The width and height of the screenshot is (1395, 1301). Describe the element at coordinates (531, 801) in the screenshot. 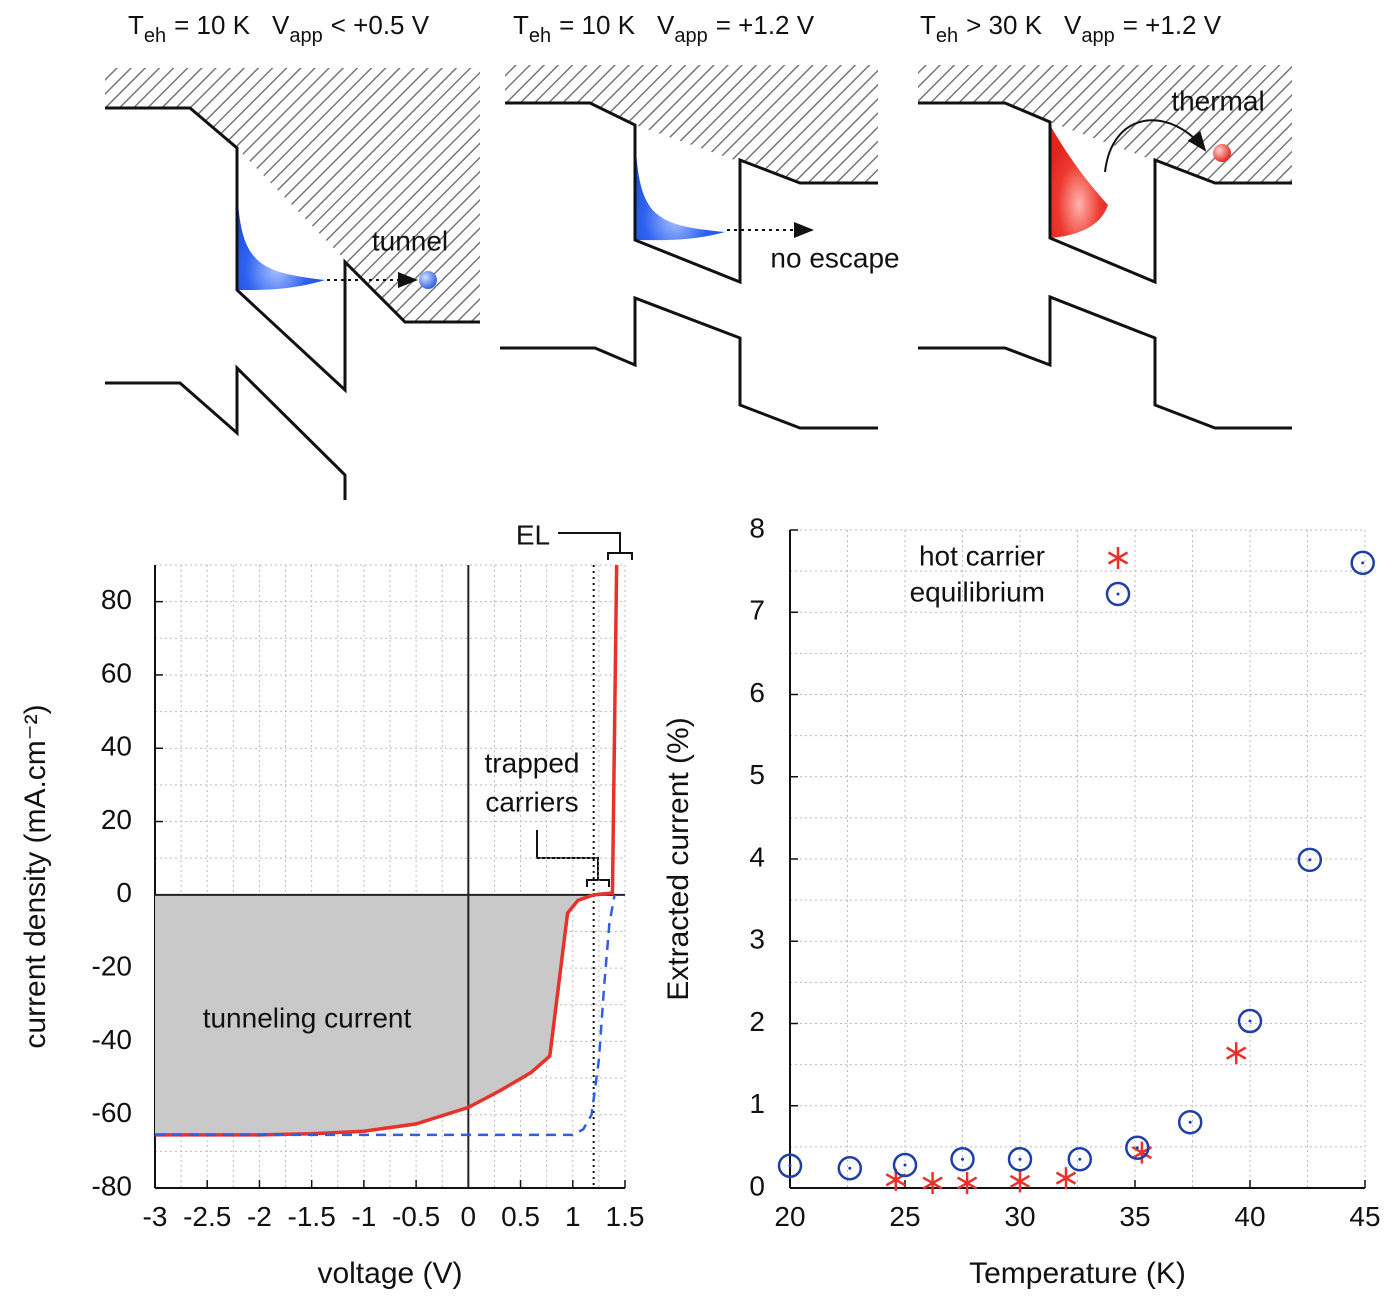

I see `annotation: carriers` at that location.